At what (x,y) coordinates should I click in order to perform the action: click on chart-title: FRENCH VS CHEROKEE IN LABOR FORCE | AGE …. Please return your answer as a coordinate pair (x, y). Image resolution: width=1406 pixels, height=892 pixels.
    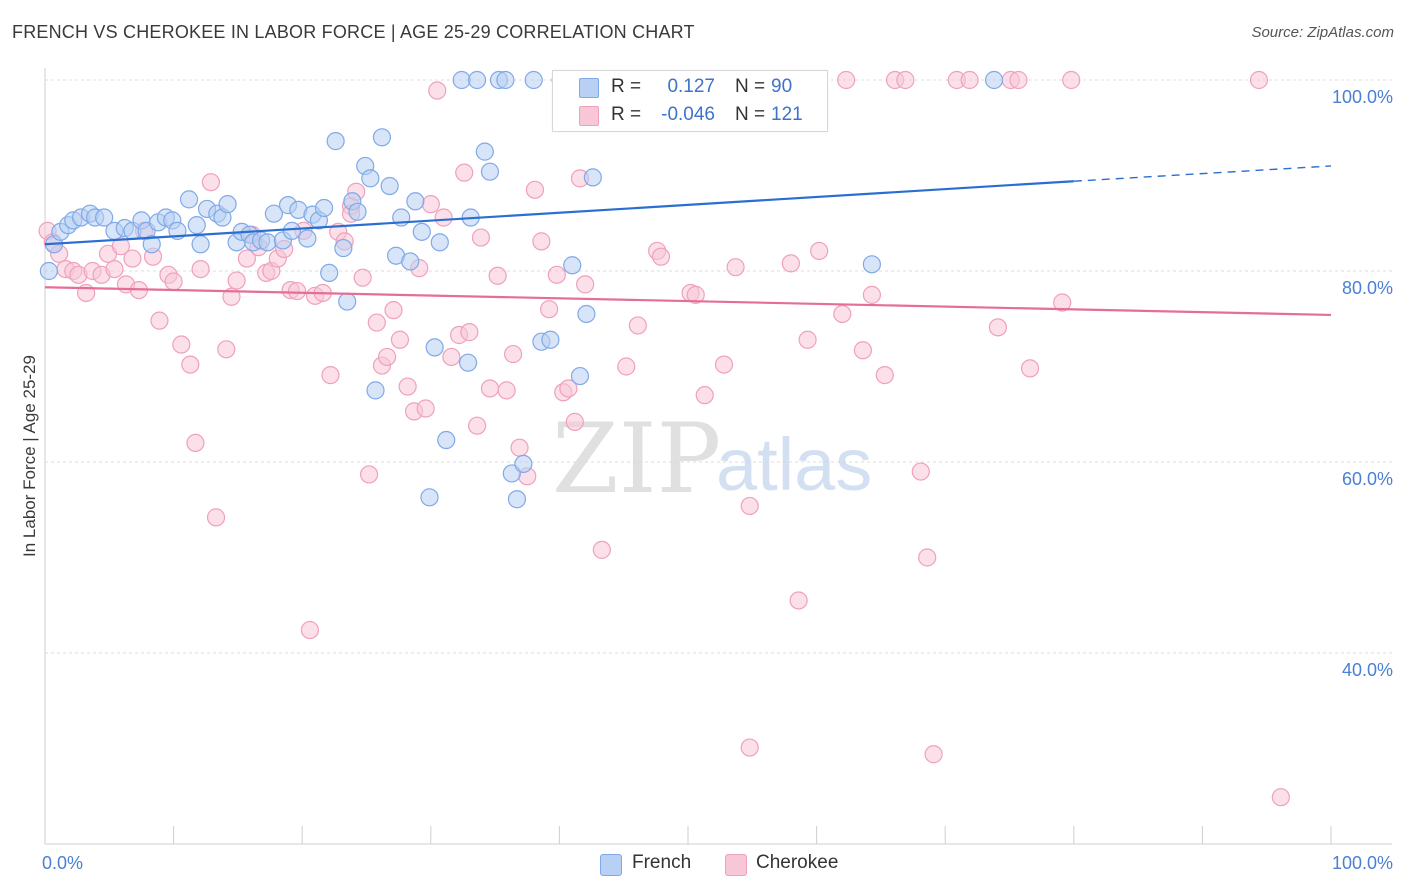
    Looking at the image, I should click on (353, 32).